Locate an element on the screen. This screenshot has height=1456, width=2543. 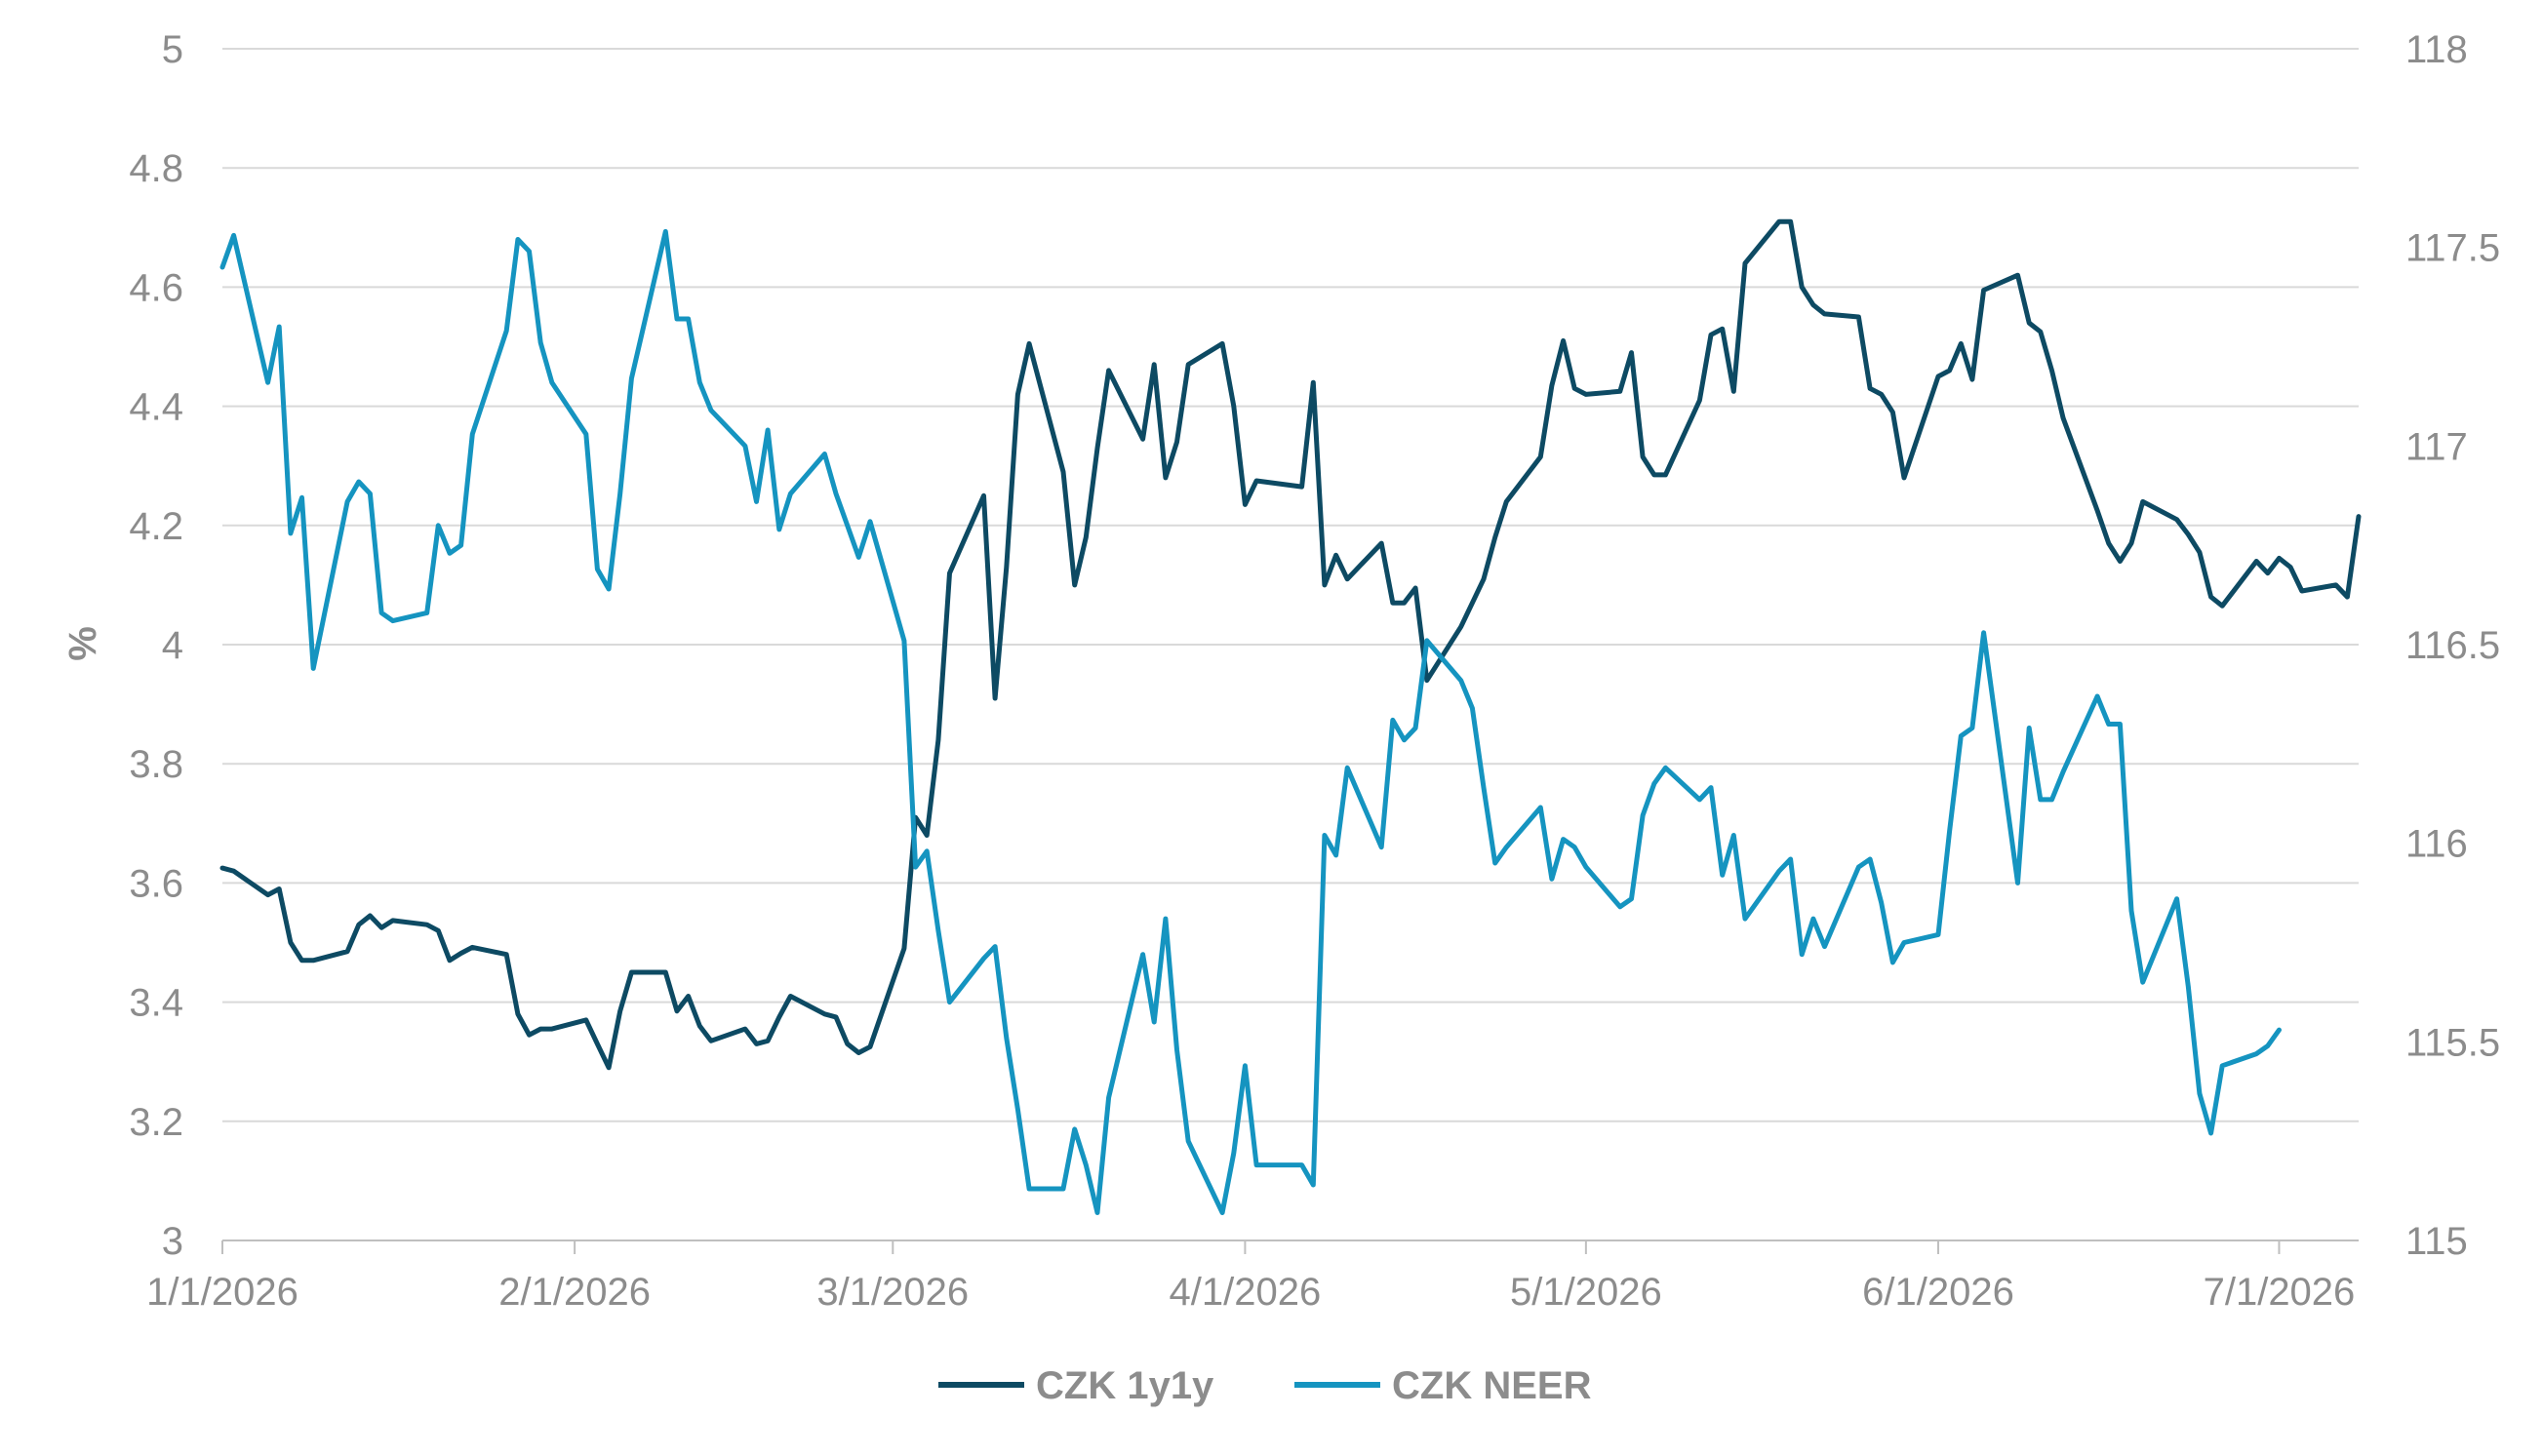
x-tick-label: 2/1/2026 is located at coordinates (574, 1292).